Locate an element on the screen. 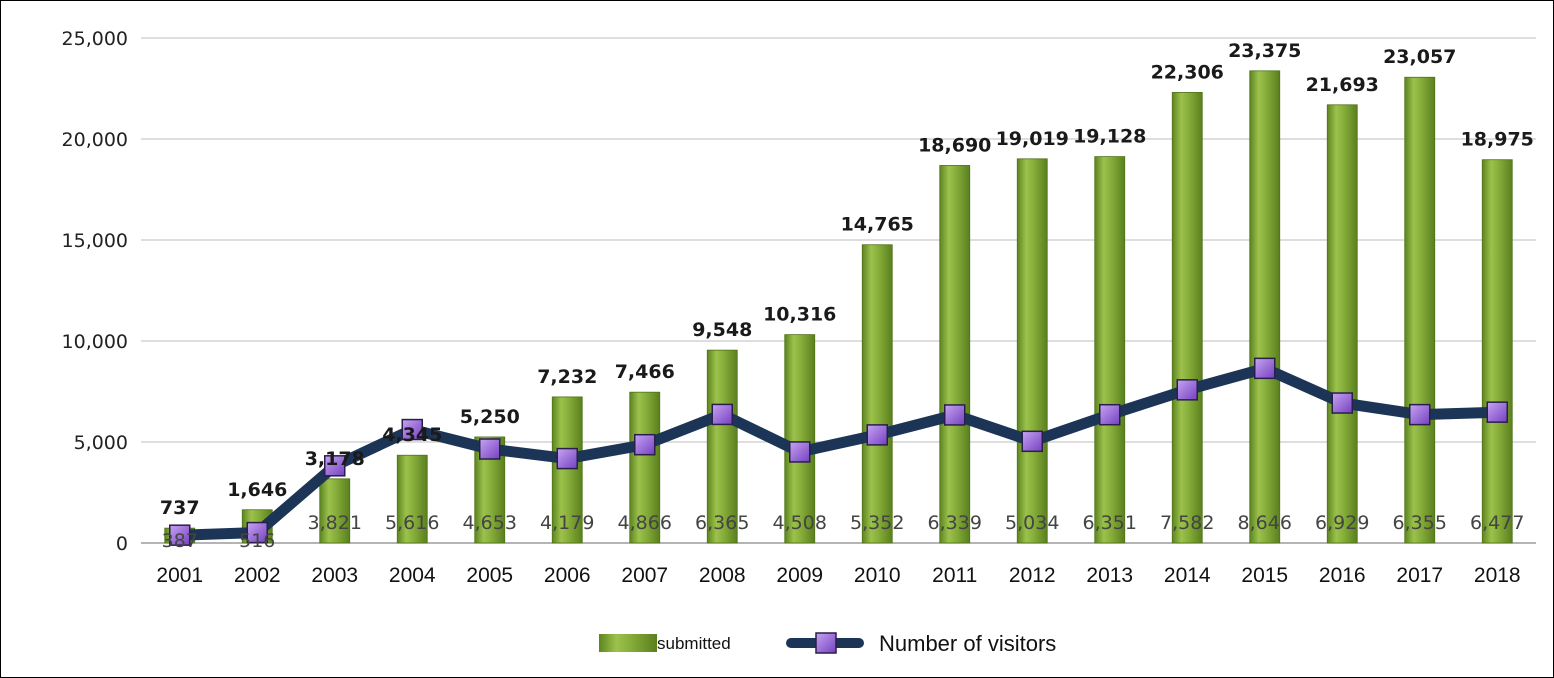 Image resolution: width=1554 pixels, height=678 pixels. bar-data-label: 10,316 is located at coordinates (799, 315).